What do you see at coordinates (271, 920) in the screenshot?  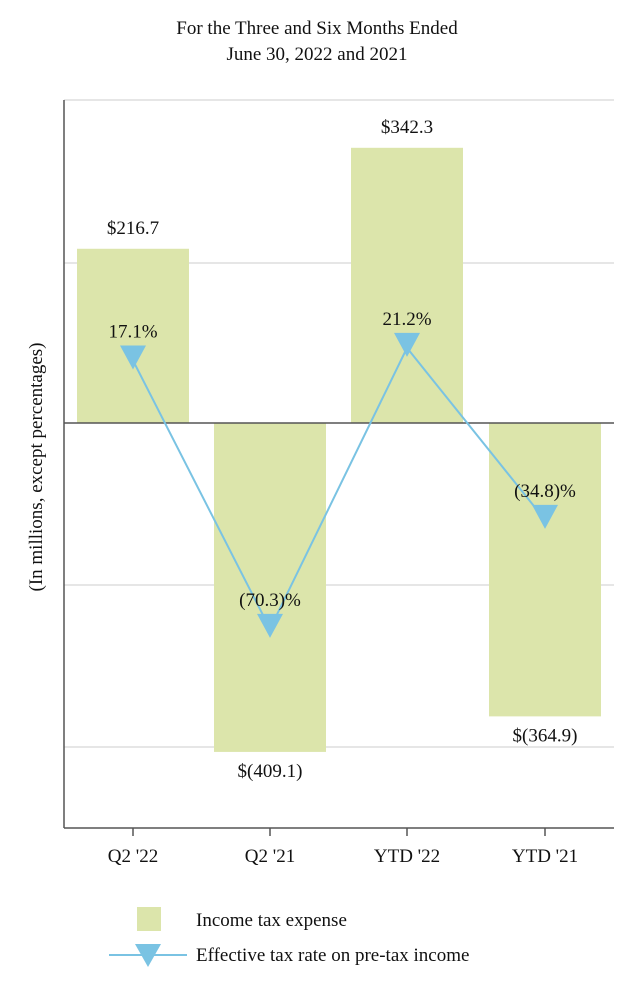 I see `legend-label-income-tax-expense: Income tax expense` at bounding box center [271, 920].